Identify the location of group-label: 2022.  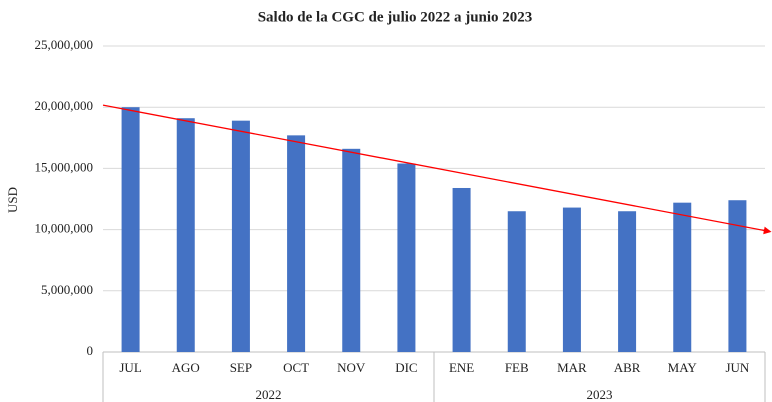
(269, 394).